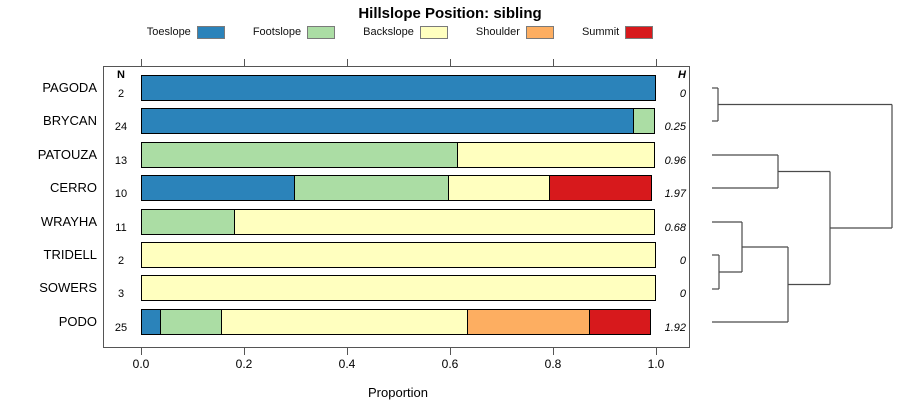 The height and width of the screenshot is (420, 900). I want to click on h-column-header: H, so click(682, 75).